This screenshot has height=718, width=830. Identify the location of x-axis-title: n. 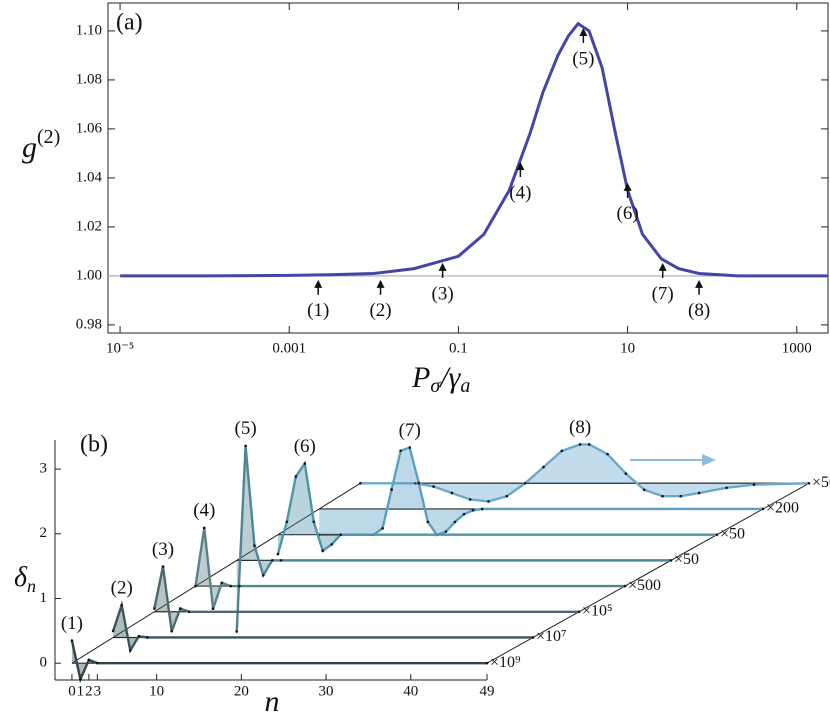
(272, 701).